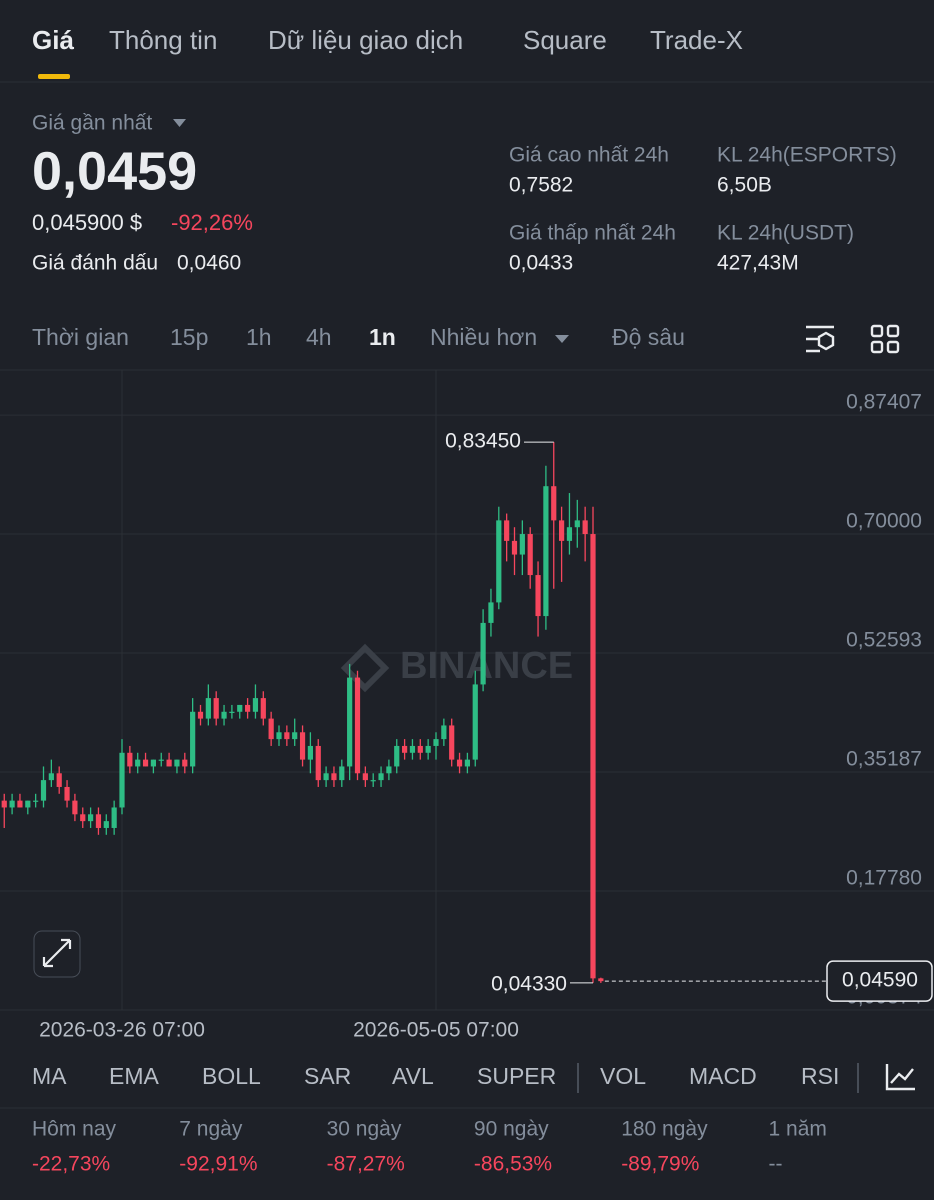  What do you see at coordinates (623, 1076) in the screenshot?
I see `indicator: VOL` at bounding box center [623, 1076].